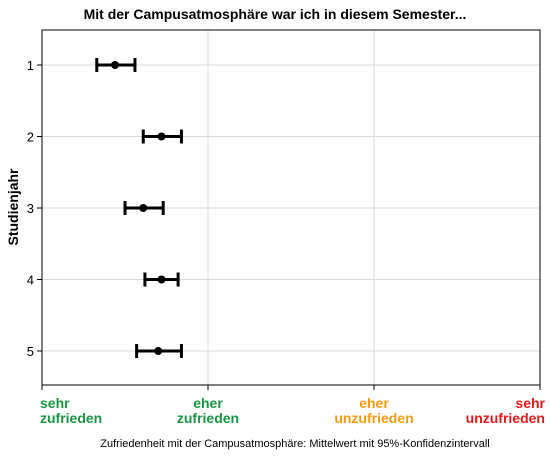  Describe the element at coordinates (30, 137) in the screenshot. I see `y-tick-label: 2` at that location.